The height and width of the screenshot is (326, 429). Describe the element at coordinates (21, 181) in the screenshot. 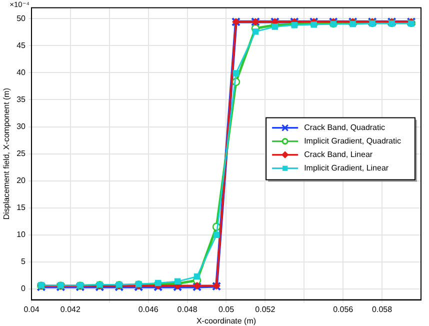

I see `y-tick-label: 20` at that location.